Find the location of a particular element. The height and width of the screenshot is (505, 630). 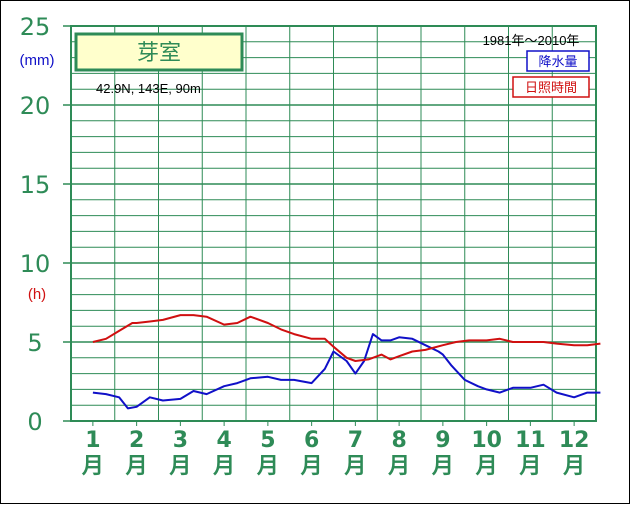

legend-sunshine: 日照時間 is located at coordinates (551, 87).